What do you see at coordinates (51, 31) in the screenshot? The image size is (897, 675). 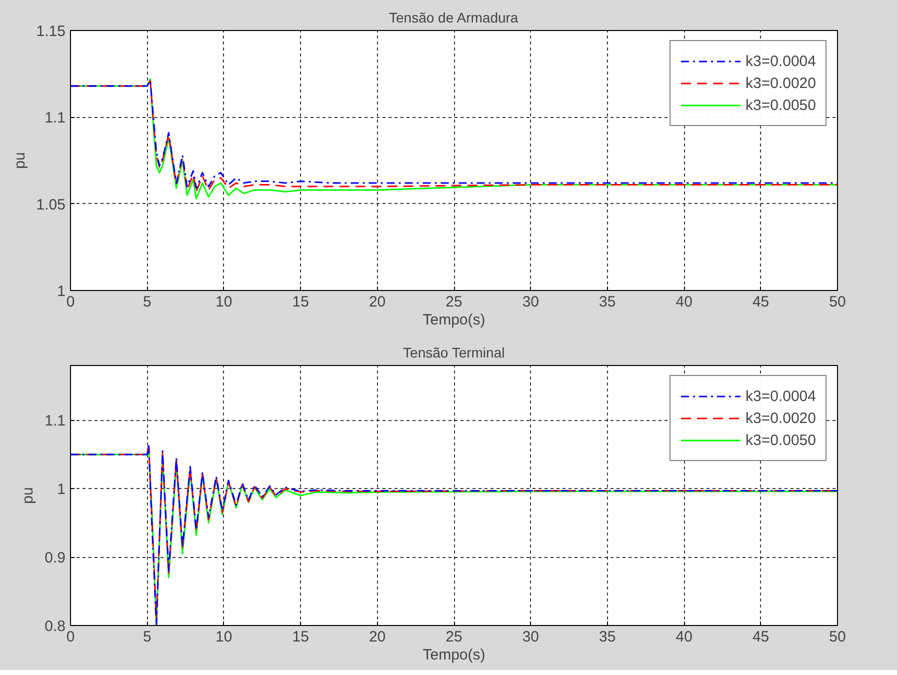 I see `y-tick-label: 1.15` at bounding box center [51, 31].